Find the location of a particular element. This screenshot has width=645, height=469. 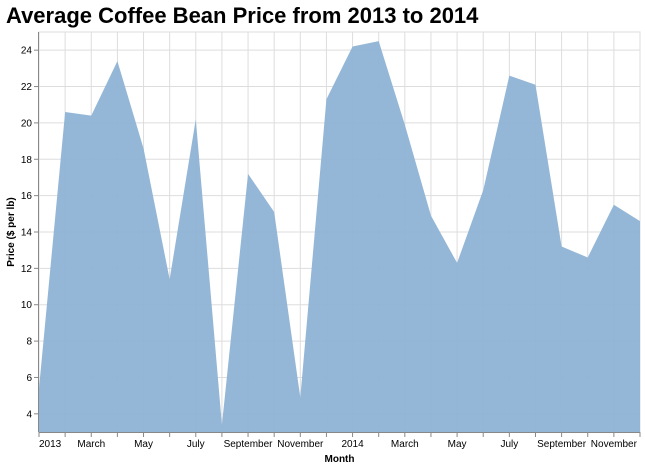

y-tick-label: 10 is located at coordinates (27, 305).